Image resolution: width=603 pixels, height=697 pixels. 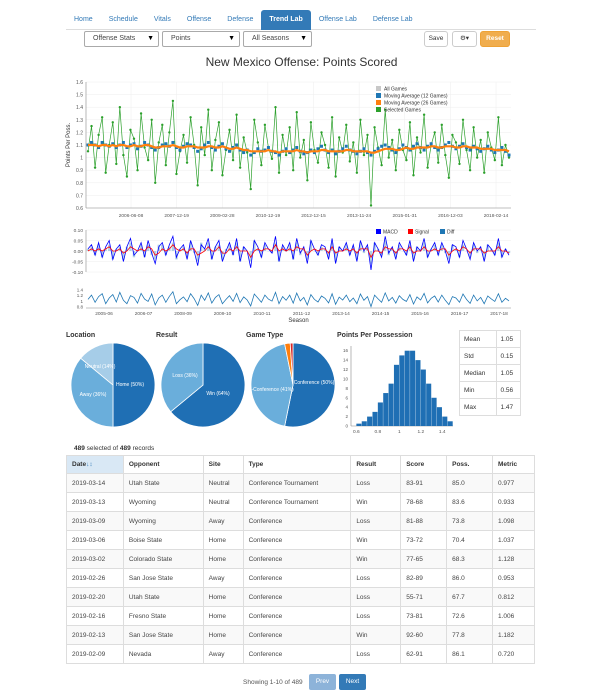 I want to click on tab-schedule: Schedule, so click(x=123, y=19).